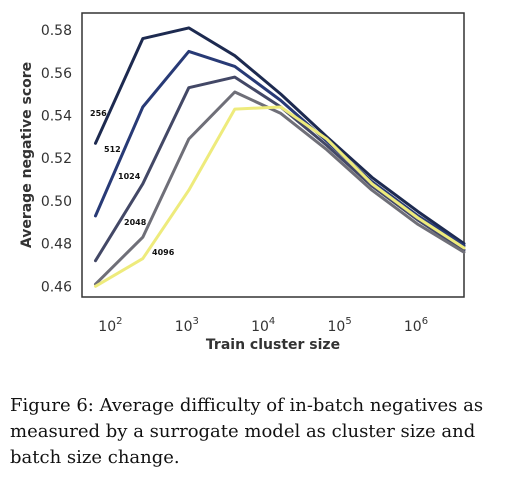  Describe the element at coordinates (132, 183) in the screenshot. I see `series-labels: 256 512 1024 2048 4096` at that location.